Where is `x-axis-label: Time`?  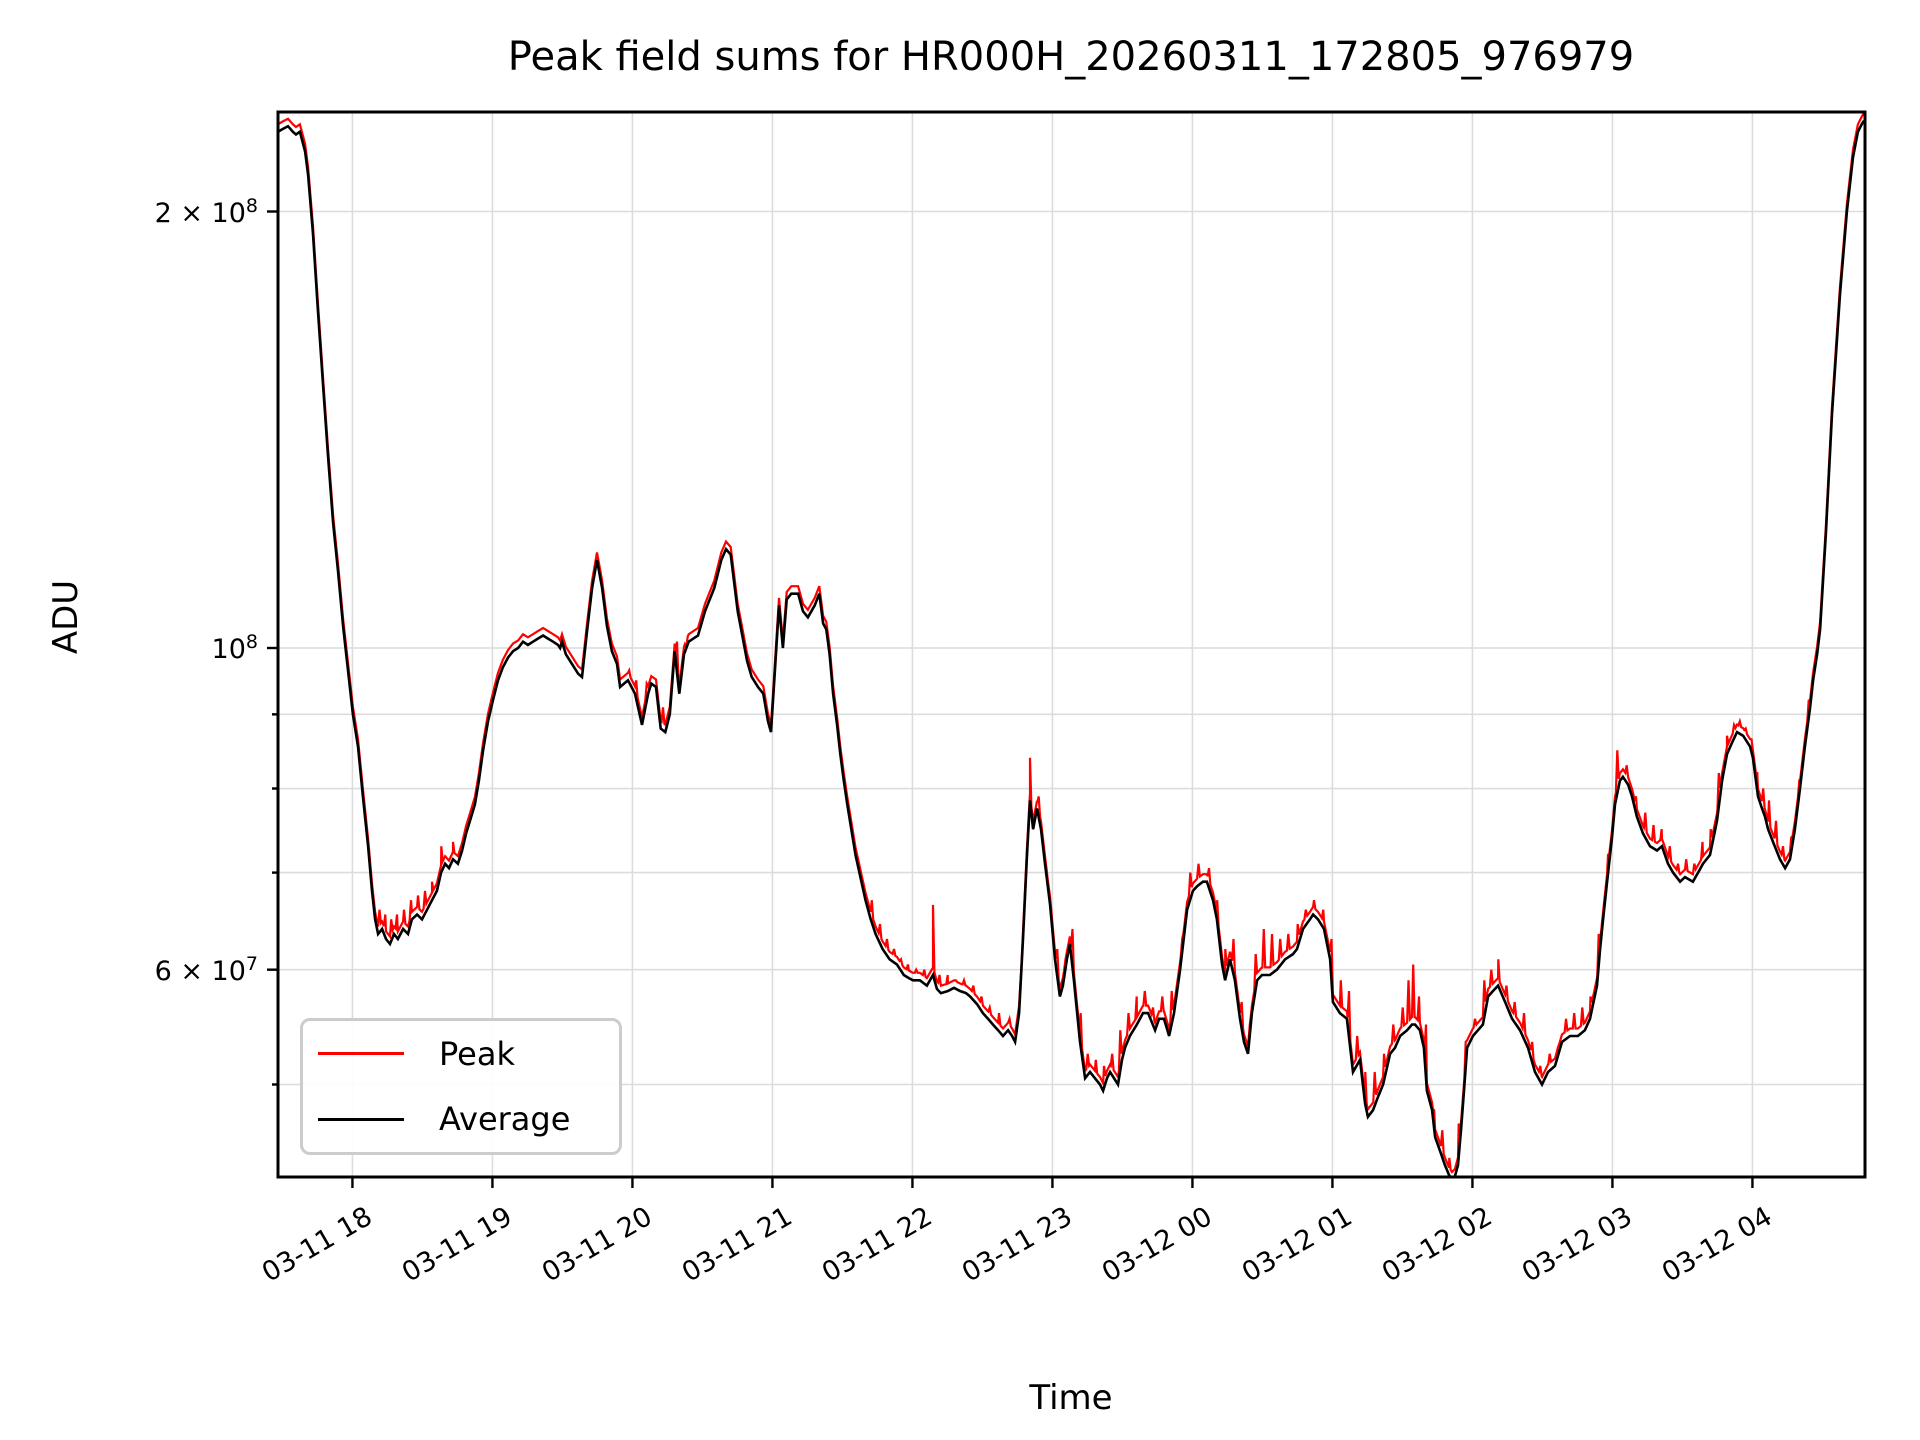
x-axis-label: Time is located at coordinates (1071, 1398).